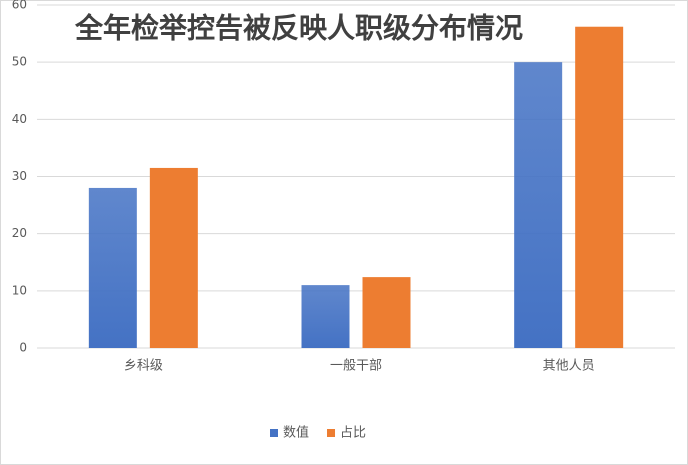 The height and width of the screenshot is (465, 688). Describe the element at coordinates (296, 433) in the screenshot. I see `legend-label: 数值` at that location.